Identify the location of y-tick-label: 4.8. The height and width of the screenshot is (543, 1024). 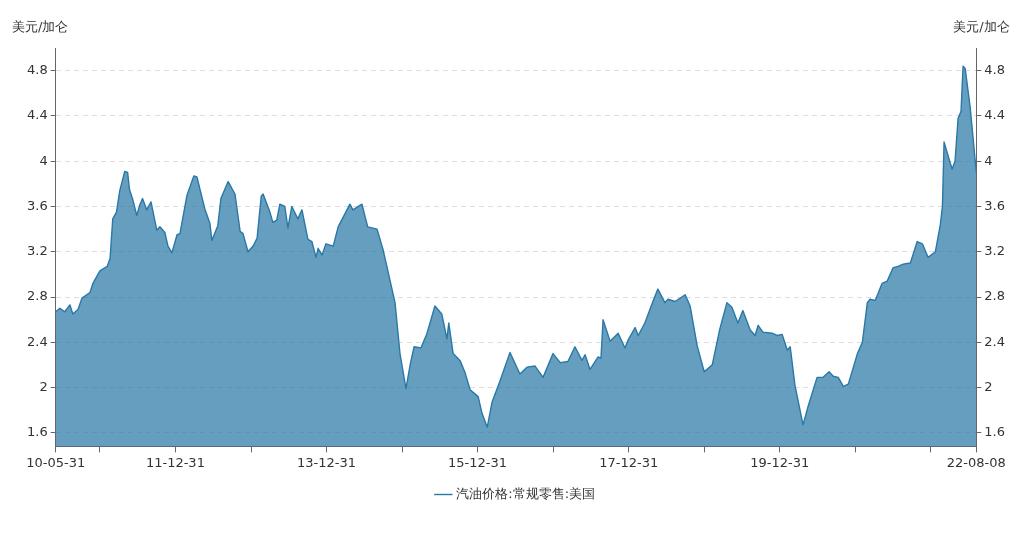
(37, 70).